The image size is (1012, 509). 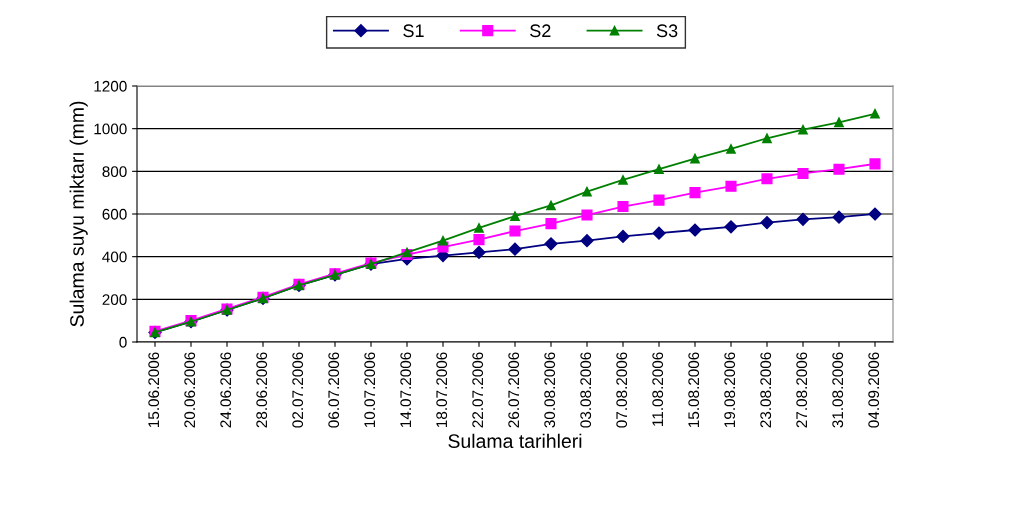 What do you see at coordinates (478, 390) in the screenshot?
I see `x-tick-label: 22.07.2006` at bounding box center [478, 390].